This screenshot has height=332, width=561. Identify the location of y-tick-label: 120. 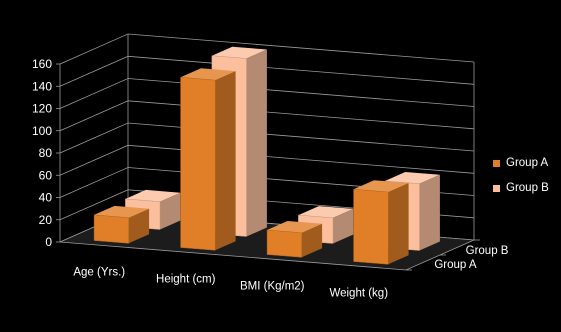
(42, 109).